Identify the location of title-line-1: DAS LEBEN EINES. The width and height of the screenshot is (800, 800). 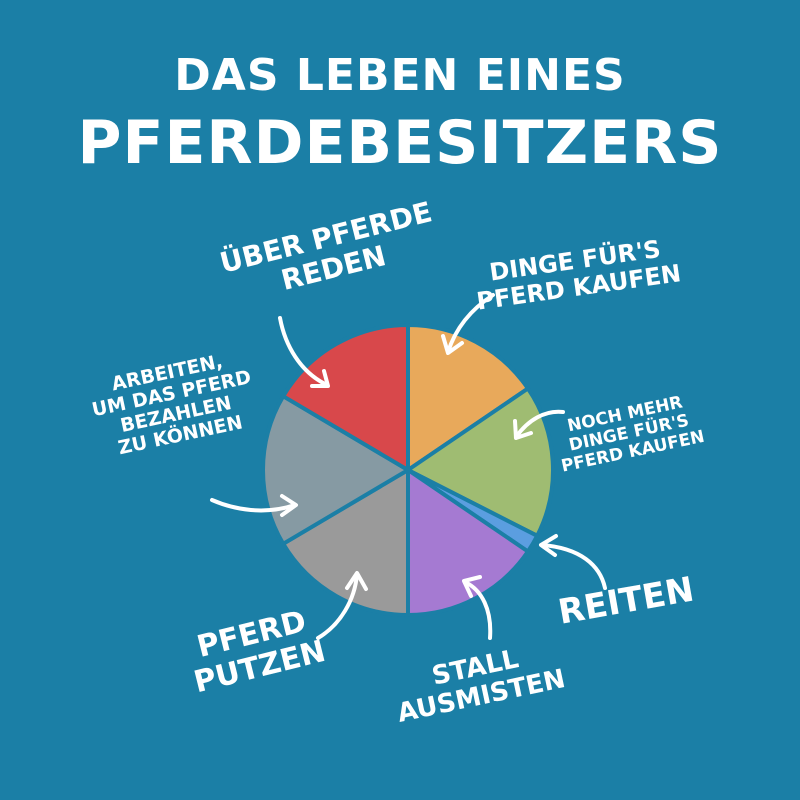
(400, 75).